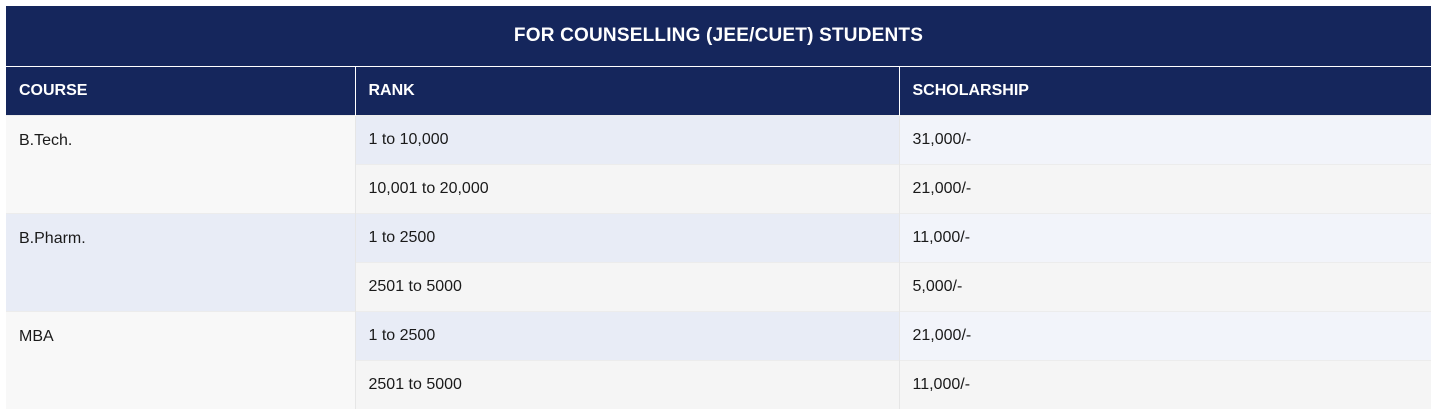 The image size is (1433, 409). I want to click on table-title: FOR COUNSELLING (JEE/CUET) STUDENTS, so click(718, 36).